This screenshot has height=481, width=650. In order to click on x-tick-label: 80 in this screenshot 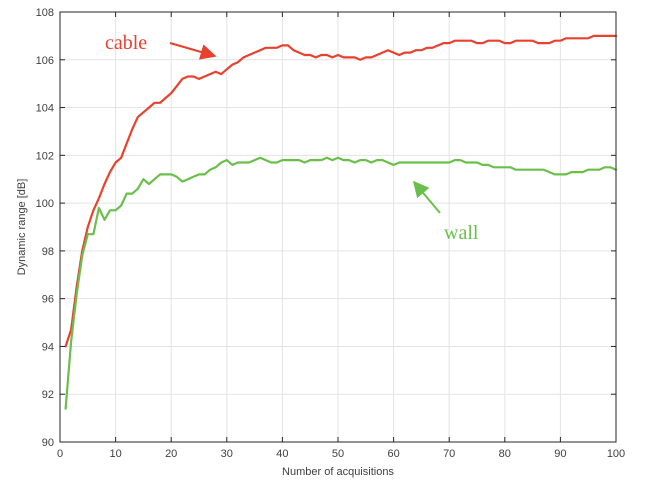, I will do `click(505, 454)`.